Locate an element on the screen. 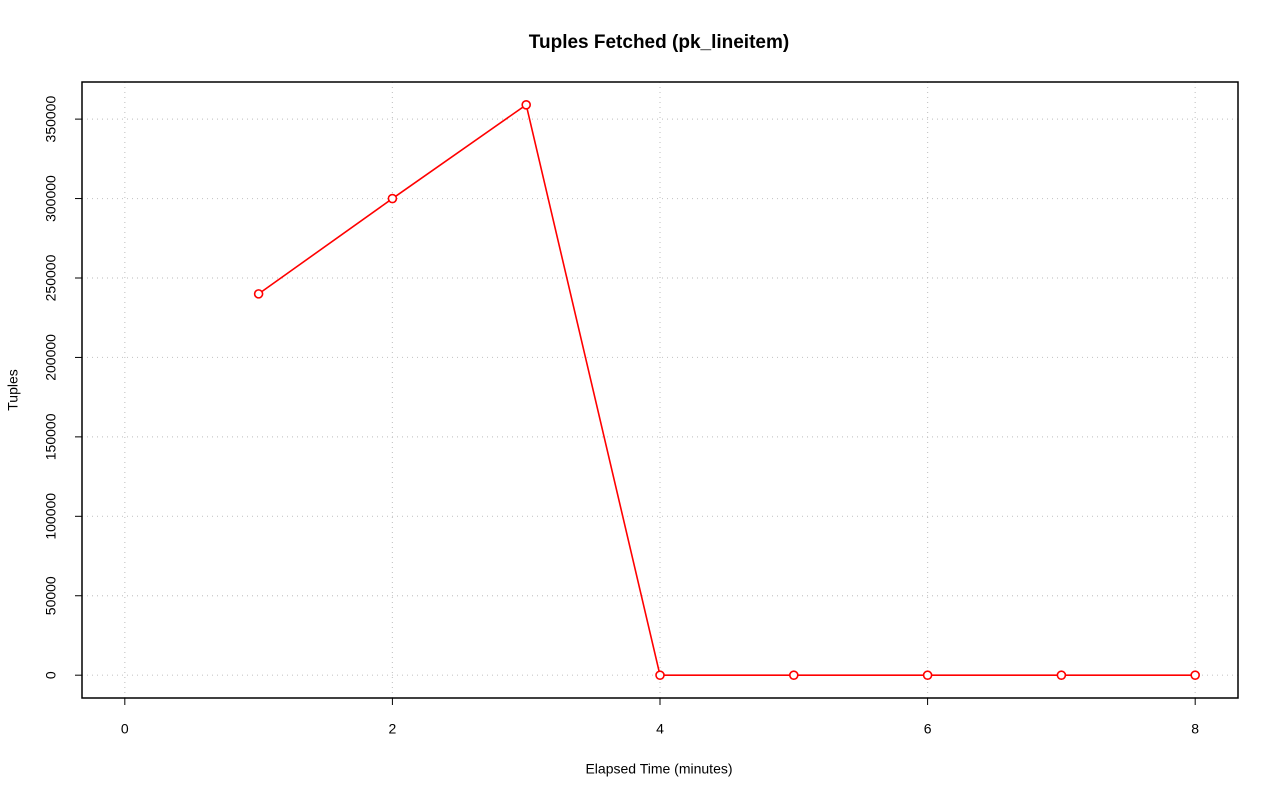 Image resolution: width=1280 pixels, height=806 pixels. y-tick-label: 250000 is located at coordinates (51, 277).